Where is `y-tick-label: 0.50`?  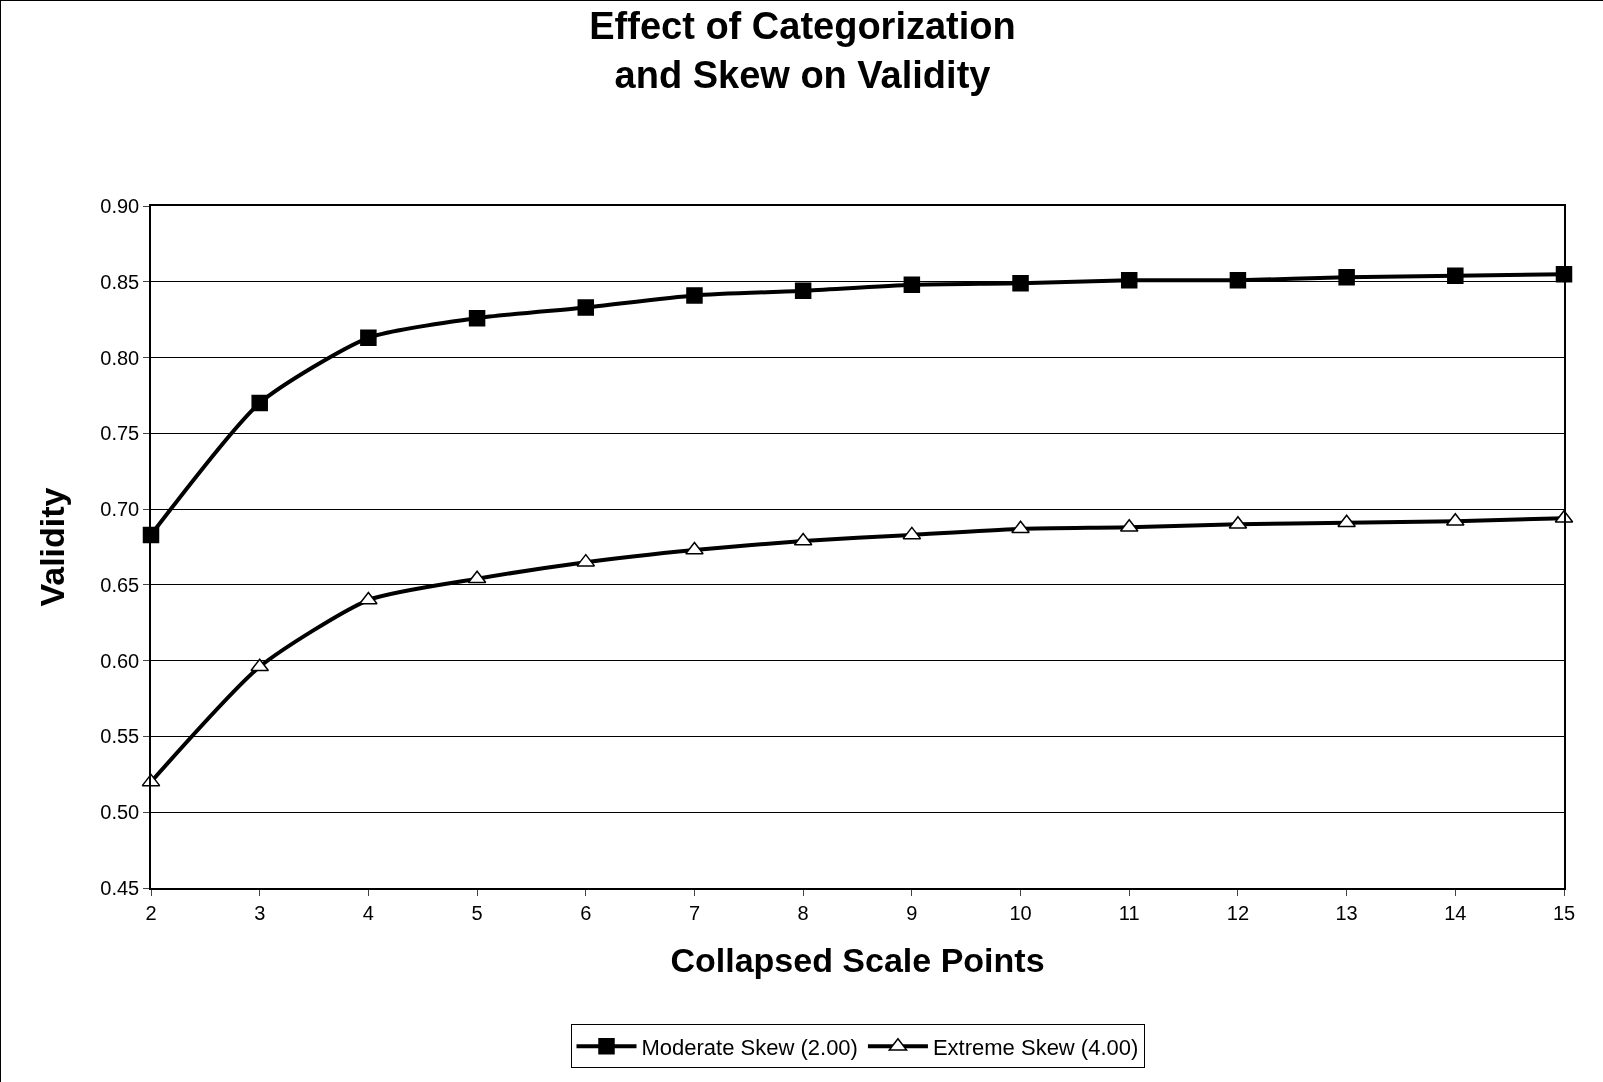
y-tick-label: 0.50 is located at coordinates (120, 812).